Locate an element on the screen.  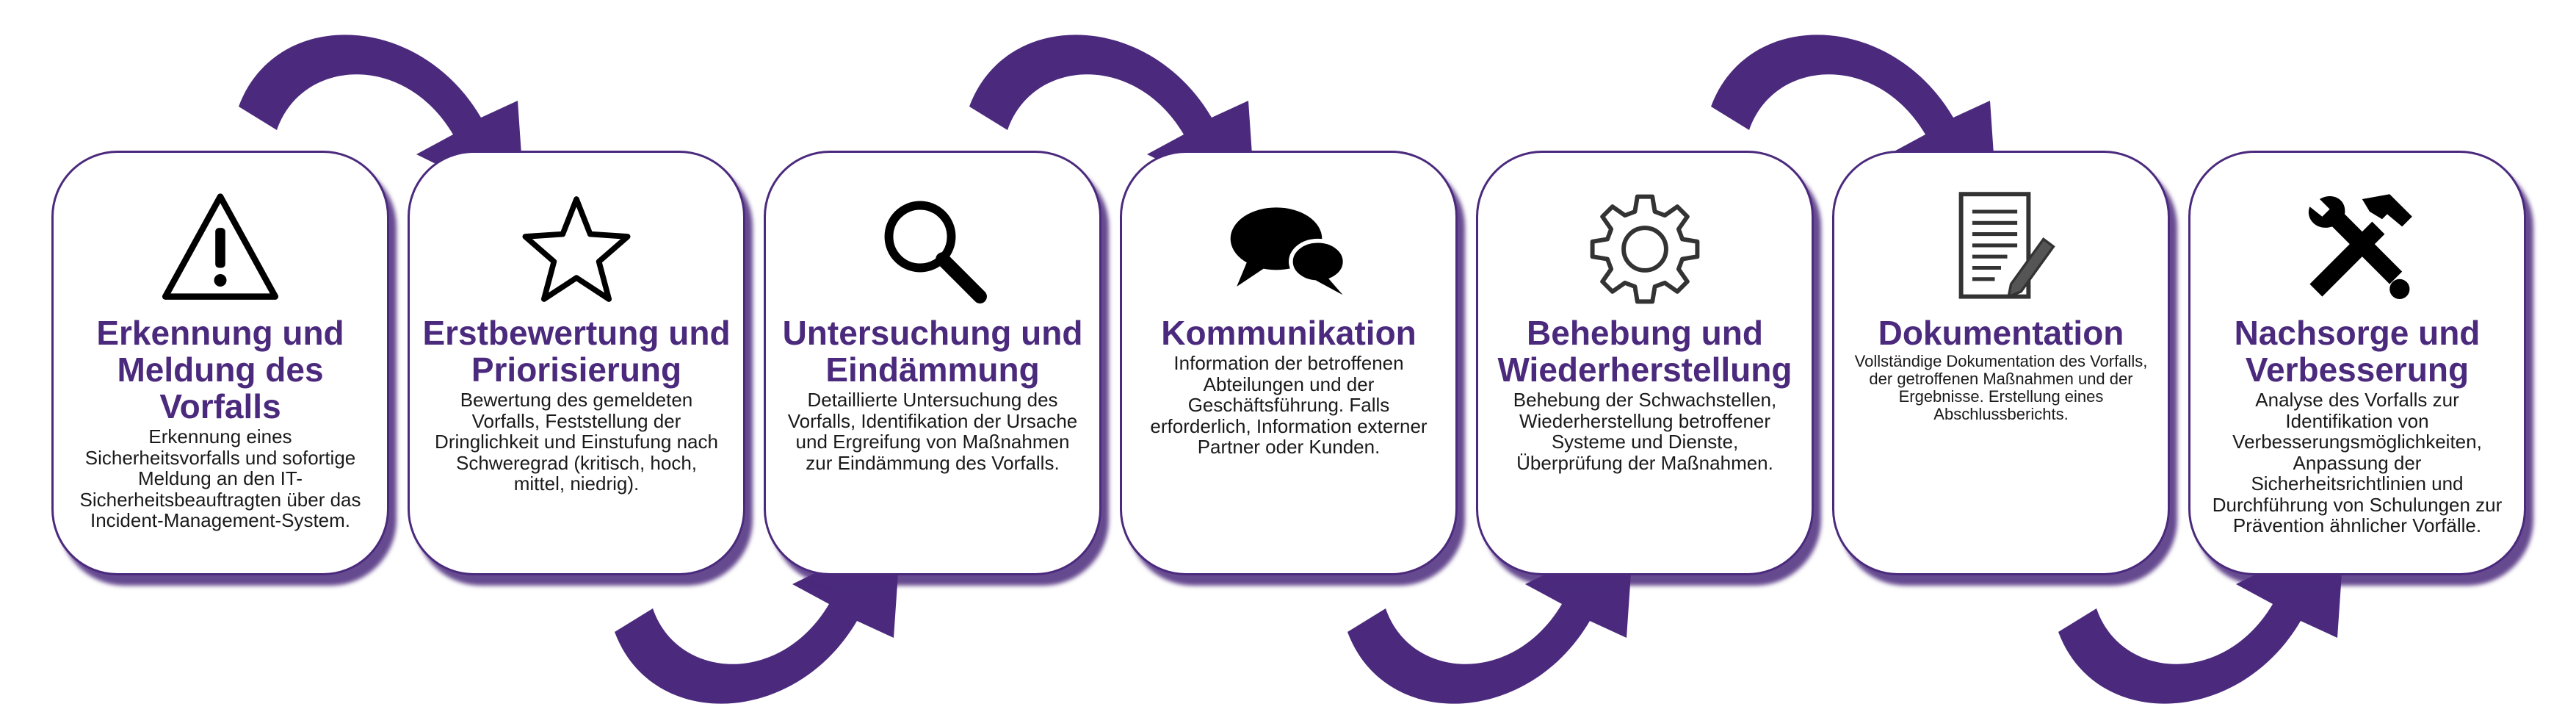
gear-icon is located at coordinates (1644, 249).